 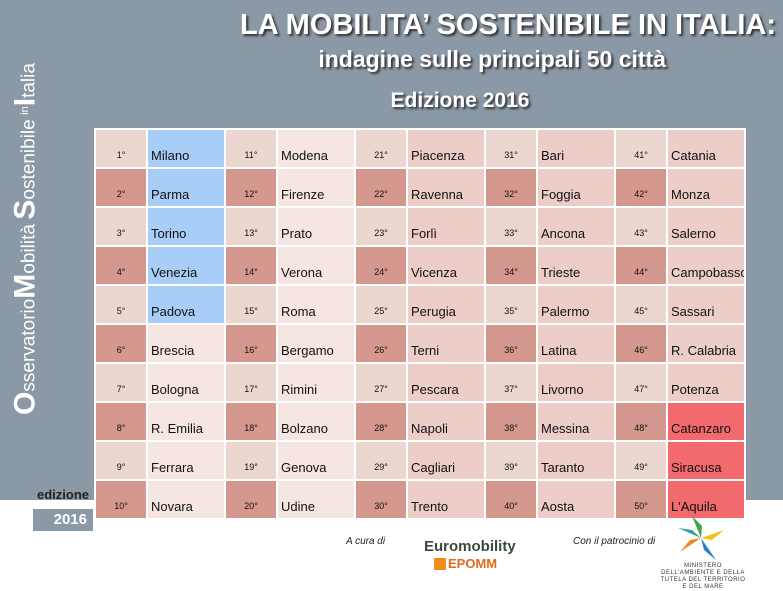 I want to click on rank-city: Monza, so click(x=706, y=187).